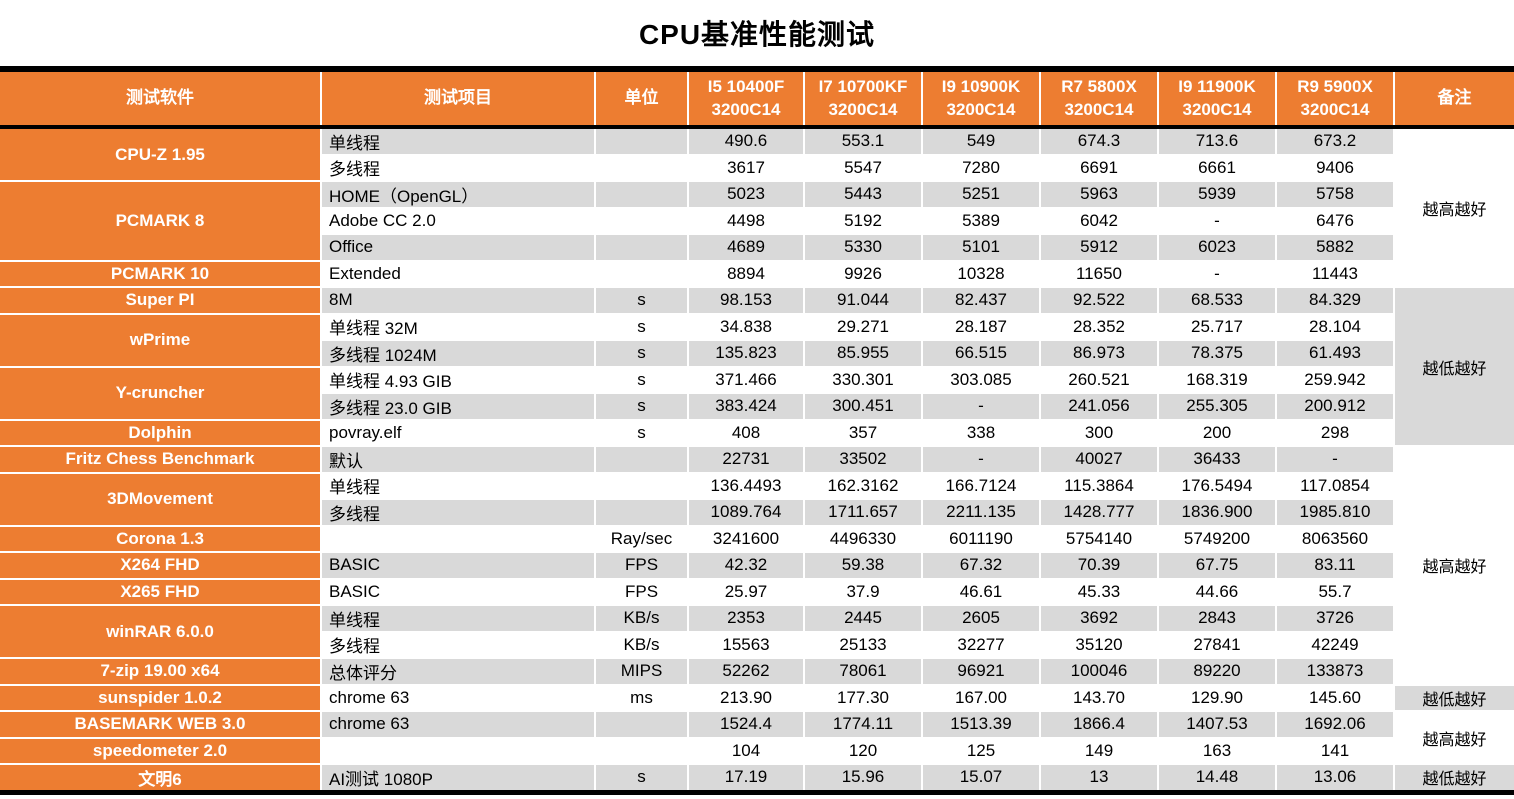  Describe the element at coordinates (981, 353) in the screenshot. I see `value-cell: 66.515` at that location.